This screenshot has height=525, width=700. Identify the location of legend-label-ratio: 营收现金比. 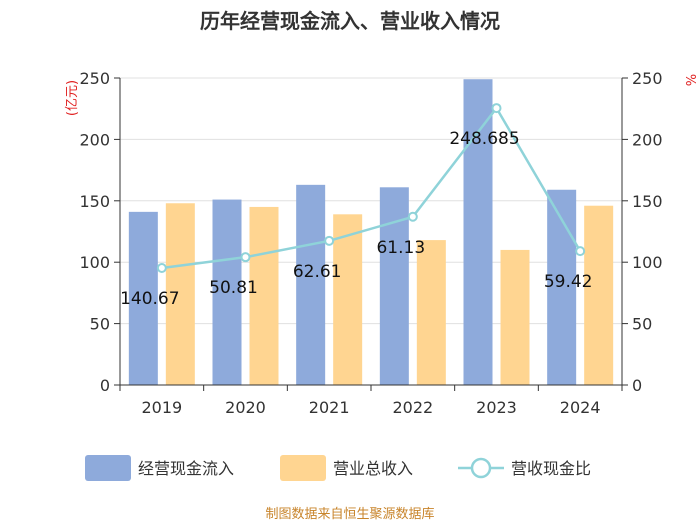
(551, 468).